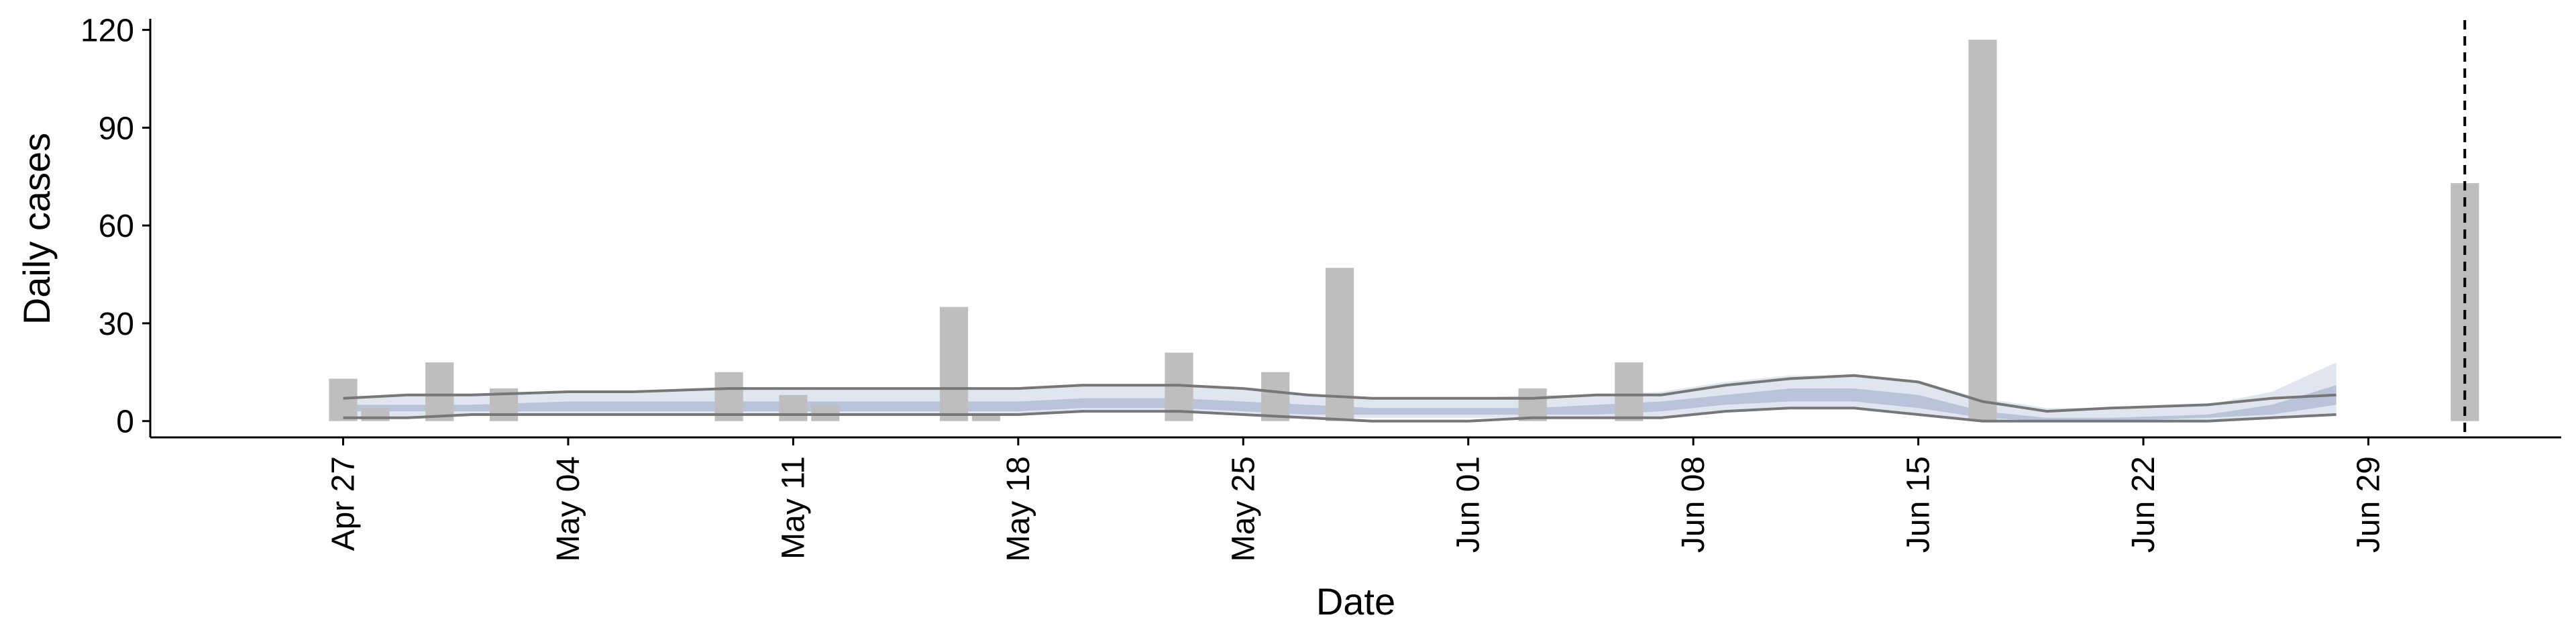 The width and height of the screenshot is (2576, 644). What do you see at coordinates (125, 422) in the screenshot?
I see `y-tick-label: 0` at bounding box center [125, 422].